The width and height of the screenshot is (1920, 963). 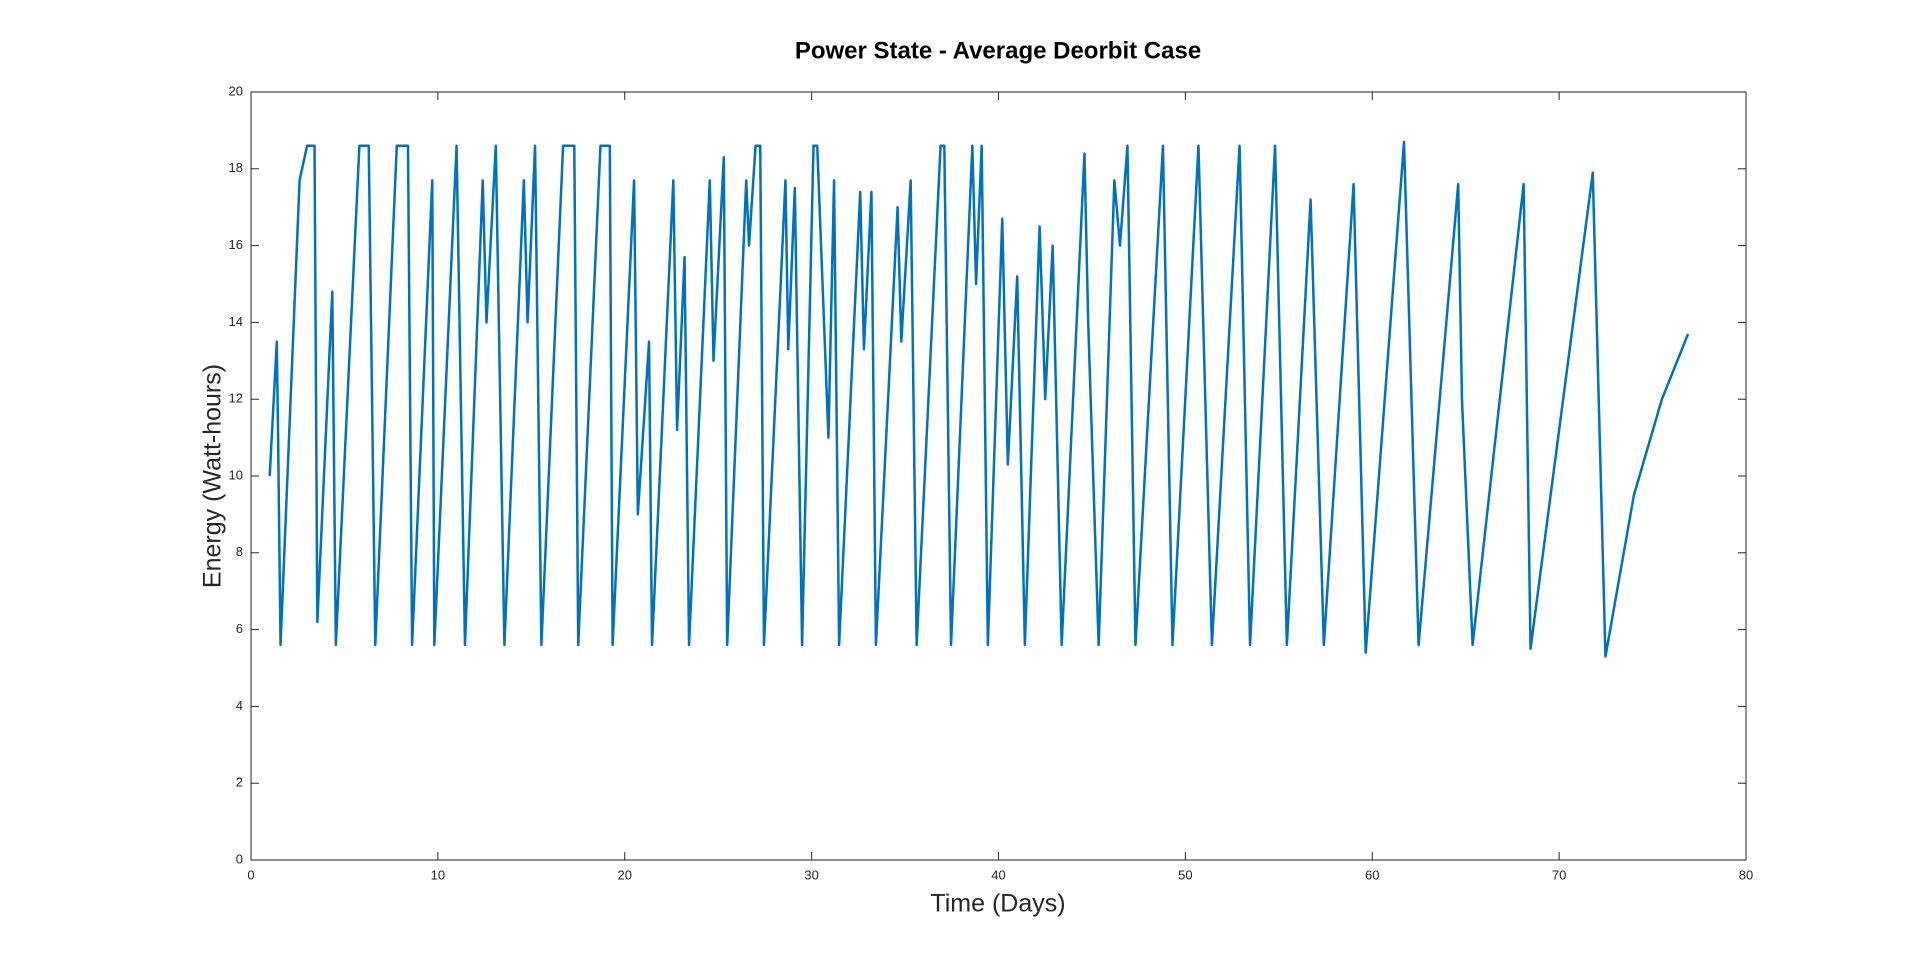 What do you see at coordinates (239, 551) in the screenshot?
I see `y-tick-label: 8` at bounding box center [239, 551].